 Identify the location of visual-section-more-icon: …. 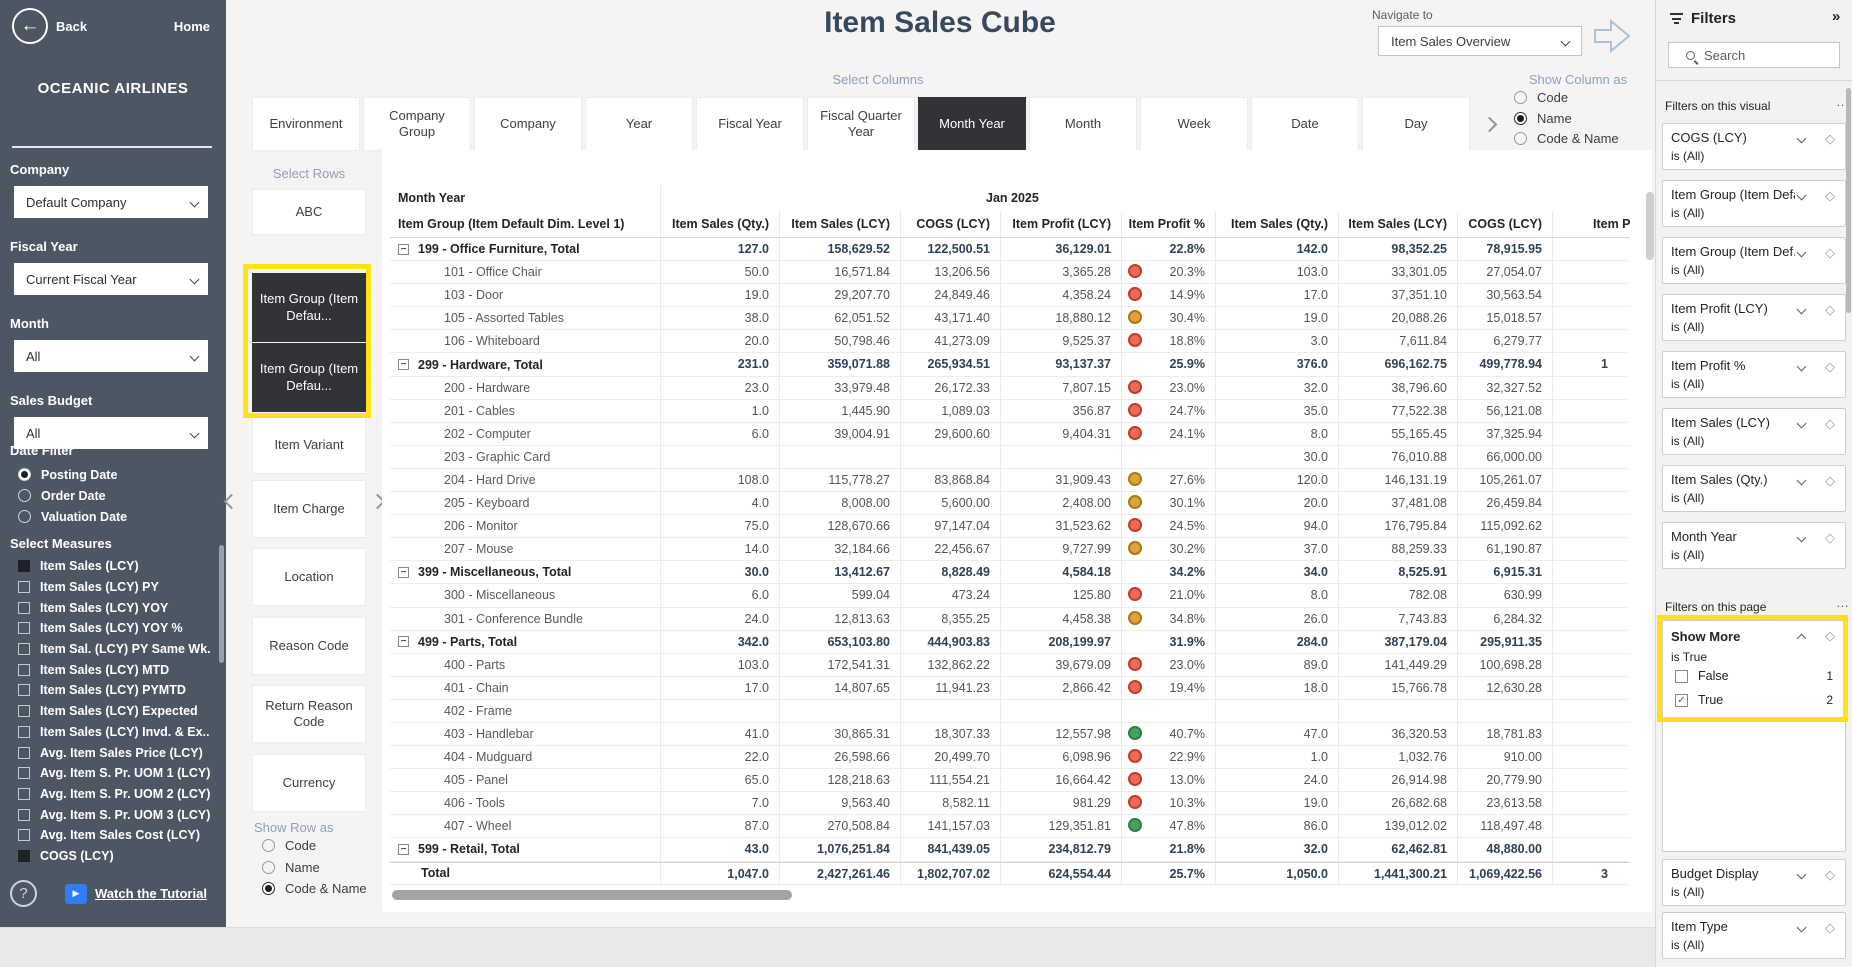
(1843, 101).